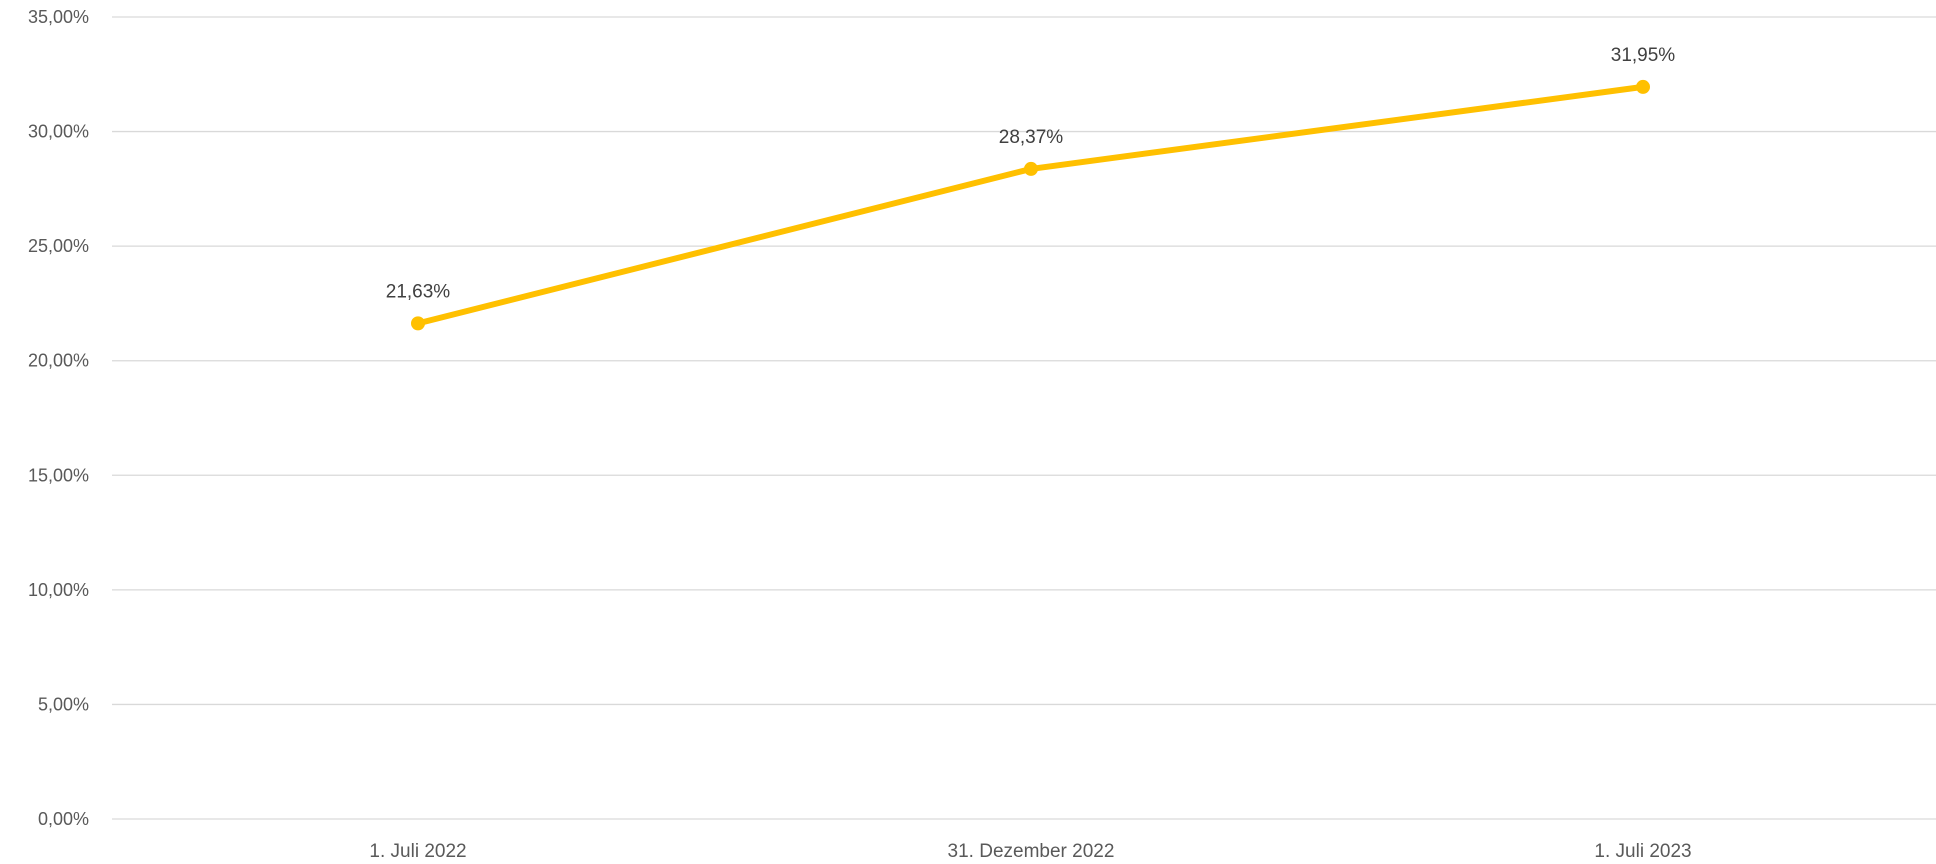 Image resolution: width=1936 pixels, height=864 pixels. Describe the element at coordinates (1642, 851) in the screenshot. I see `x-tick-label: 1. Juli 2023` at that location.